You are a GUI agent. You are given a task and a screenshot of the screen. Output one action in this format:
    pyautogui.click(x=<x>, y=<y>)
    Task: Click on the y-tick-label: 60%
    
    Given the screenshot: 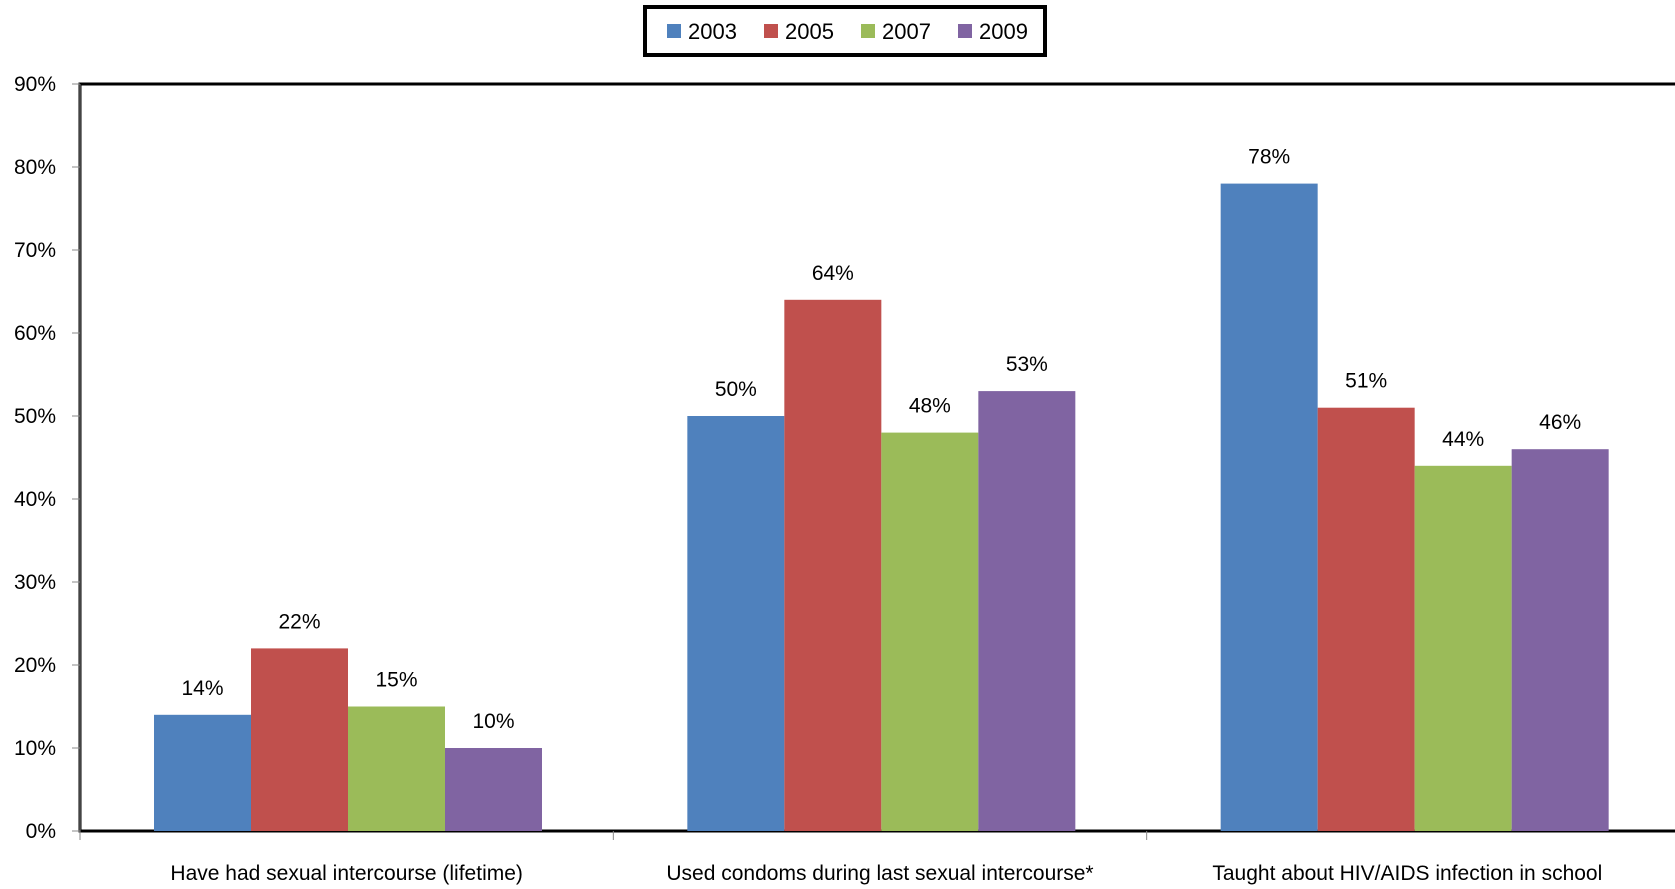 What is the action you would take?
    pyautogui.click(x=35, y=333)
    